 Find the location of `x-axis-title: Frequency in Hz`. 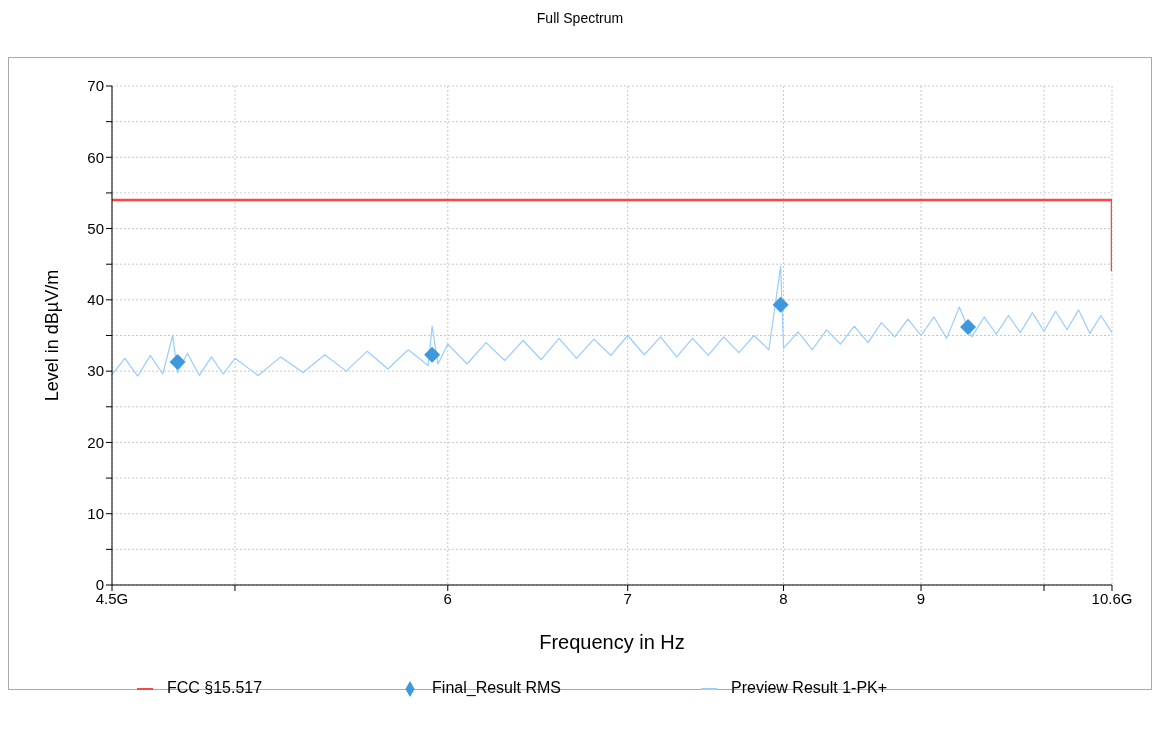

x-axis-title: Frequency in Hz is located at coordinates (612, 642).